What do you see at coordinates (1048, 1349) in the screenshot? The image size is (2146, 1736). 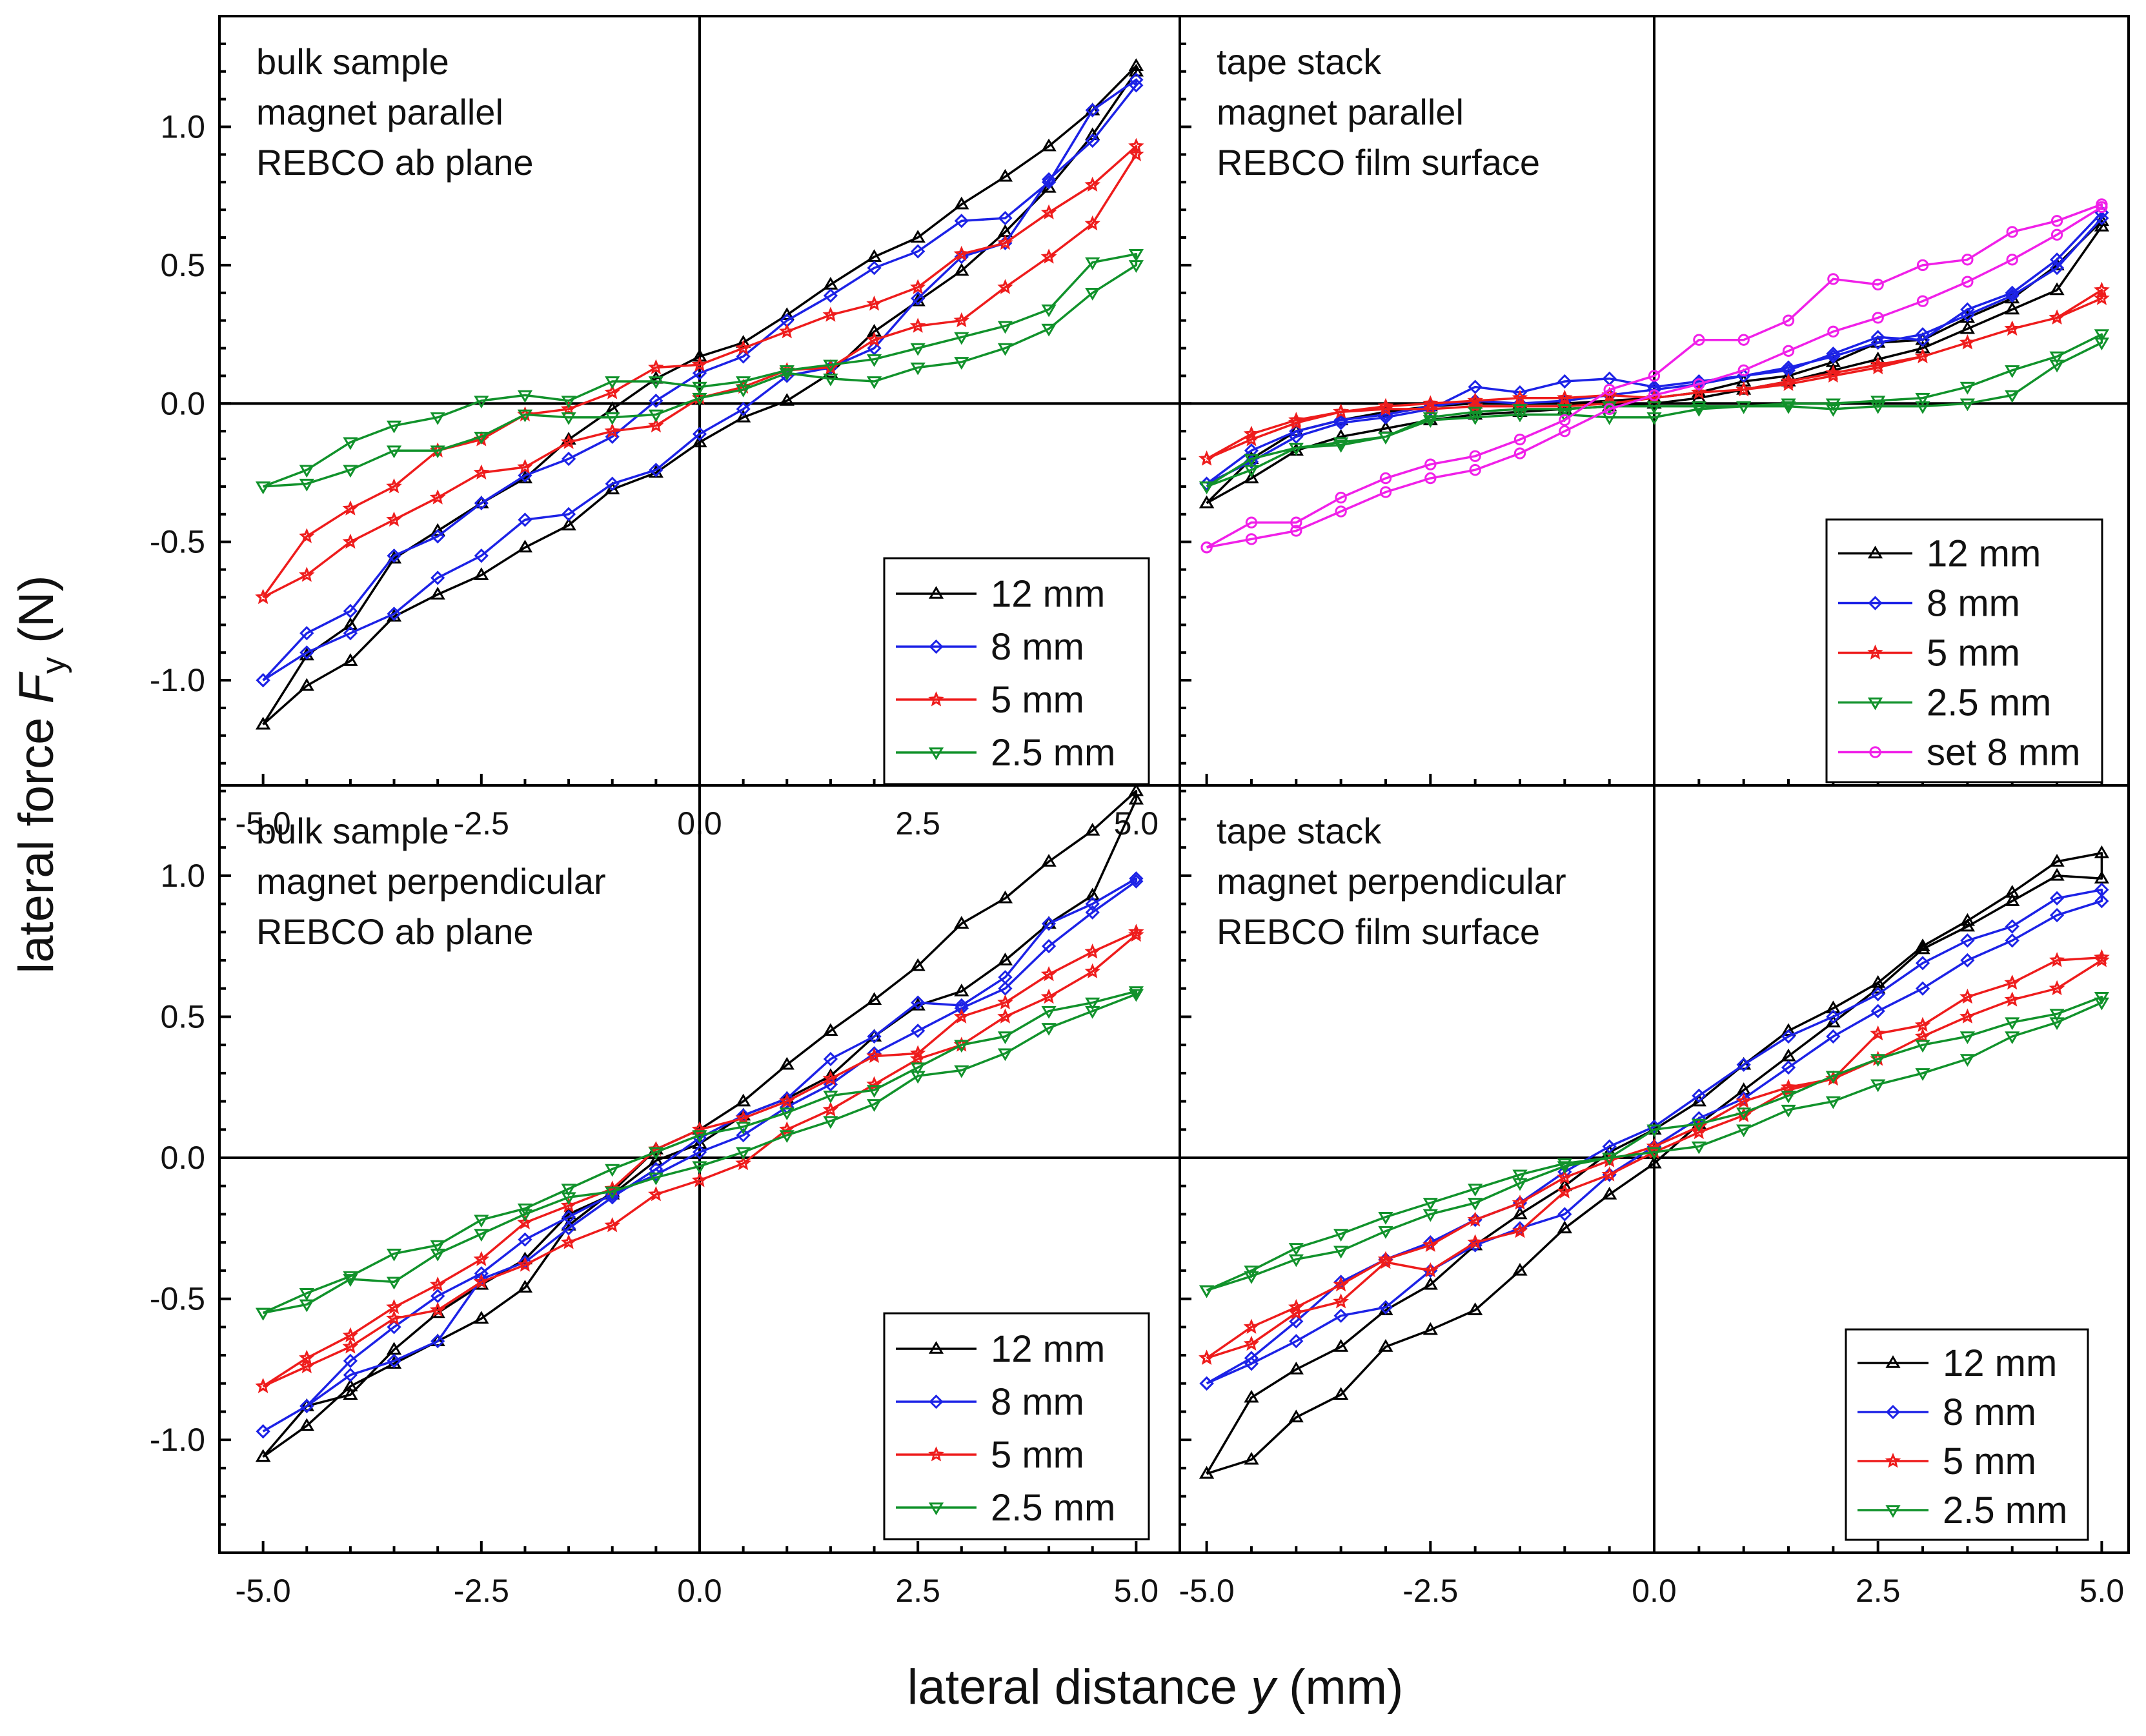 I see `legend-label: 12 mm` at bounding box center [1048, 1349].